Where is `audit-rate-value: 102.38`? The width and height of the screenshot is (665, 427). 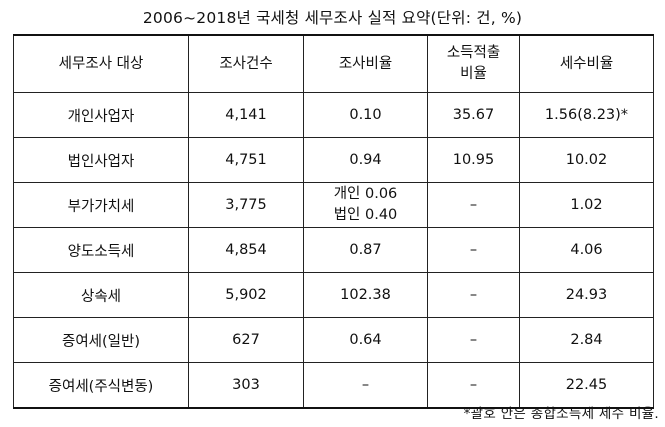 audit-rate-value: 102.38 is located at coordinates (365, 294).